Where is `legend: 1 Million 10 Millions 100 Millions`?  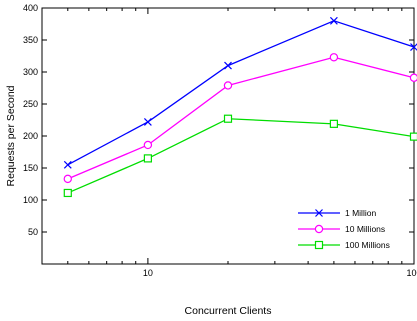 legend: 1 Million 10 Millions 100 Millions is located at coordinates (344, 229).